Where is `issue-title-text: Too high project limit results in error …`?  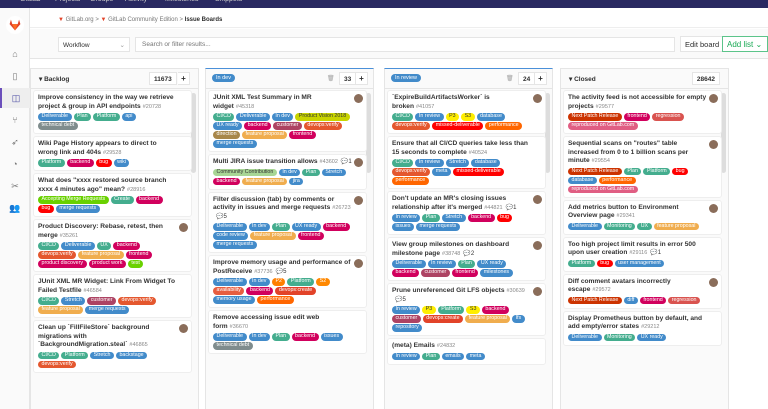
issue-title-text: Too high project limit results in error … is located at coordinates (632, 248).